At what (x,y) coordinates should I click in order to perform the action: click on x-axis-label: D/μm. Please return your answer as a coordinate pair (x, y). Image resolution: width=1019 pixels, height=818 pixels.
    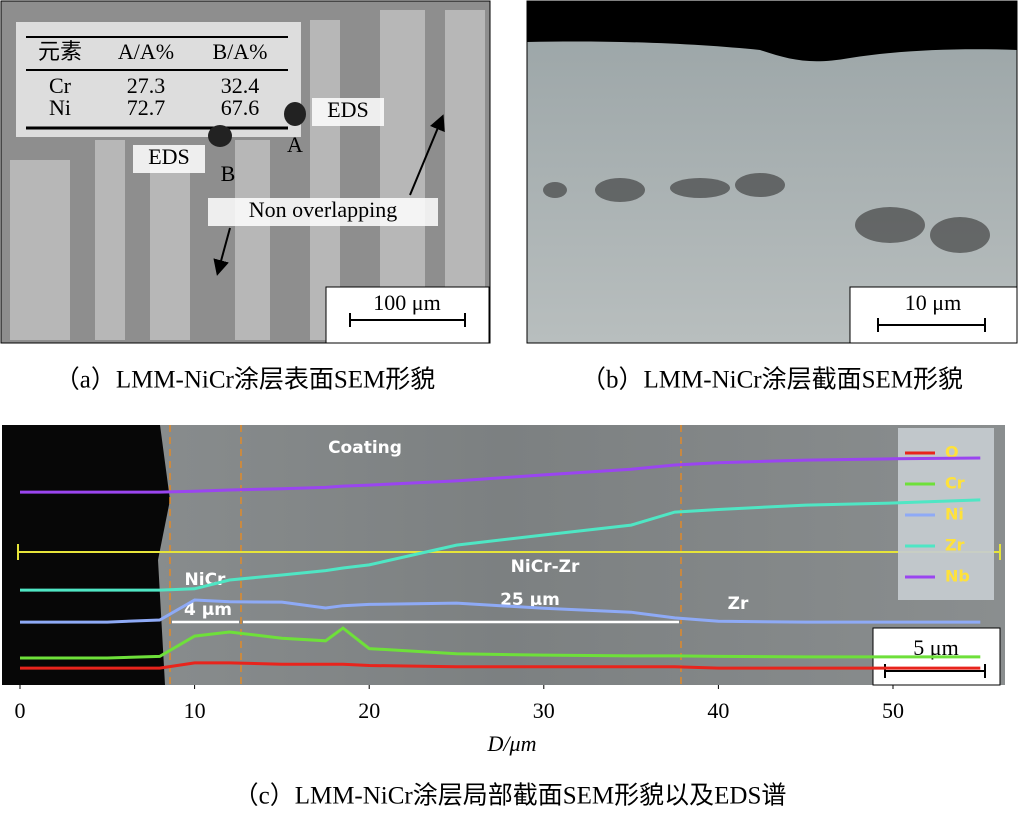
    Looking at the image, I should click on (512, 743).